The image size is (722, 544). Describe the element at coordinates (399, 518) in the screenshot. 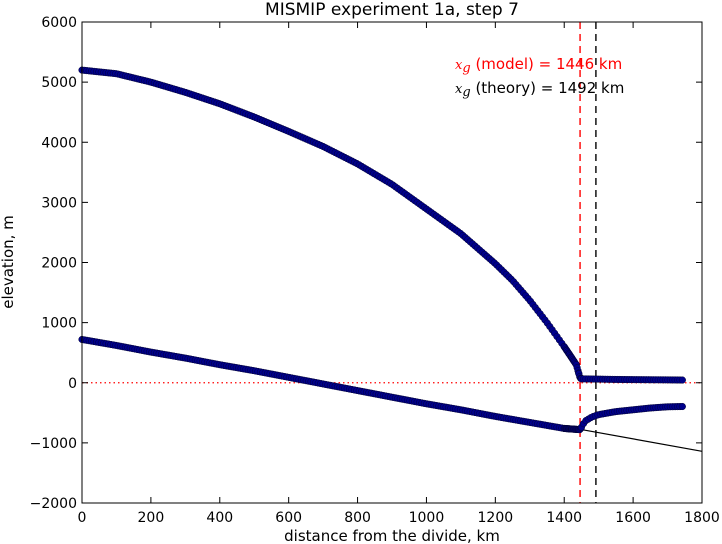

I see `x-tick-labels: 0 200 400 600 800 1000 1200 1400 1600 1800` at that location.